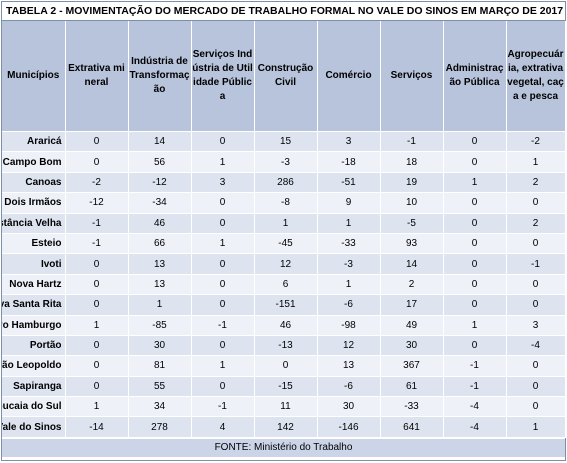 The image size is (567, 463). Describe the element at coordinates (286, 183) in the screenshot. I see `value-cell: 286` at that location.